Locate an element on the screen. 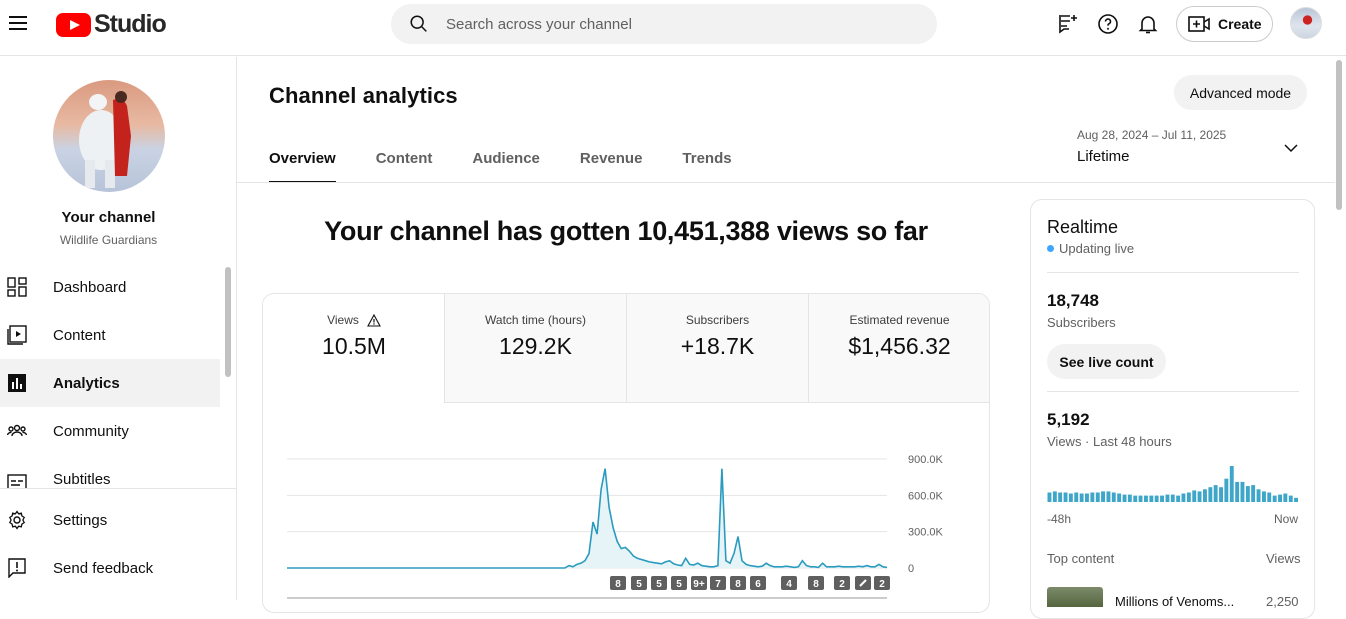 Image resolution: width=1346 pixels, height=619 pixels. advanced-mode-button: Advanced mode is located at coordinates (1240, 92).